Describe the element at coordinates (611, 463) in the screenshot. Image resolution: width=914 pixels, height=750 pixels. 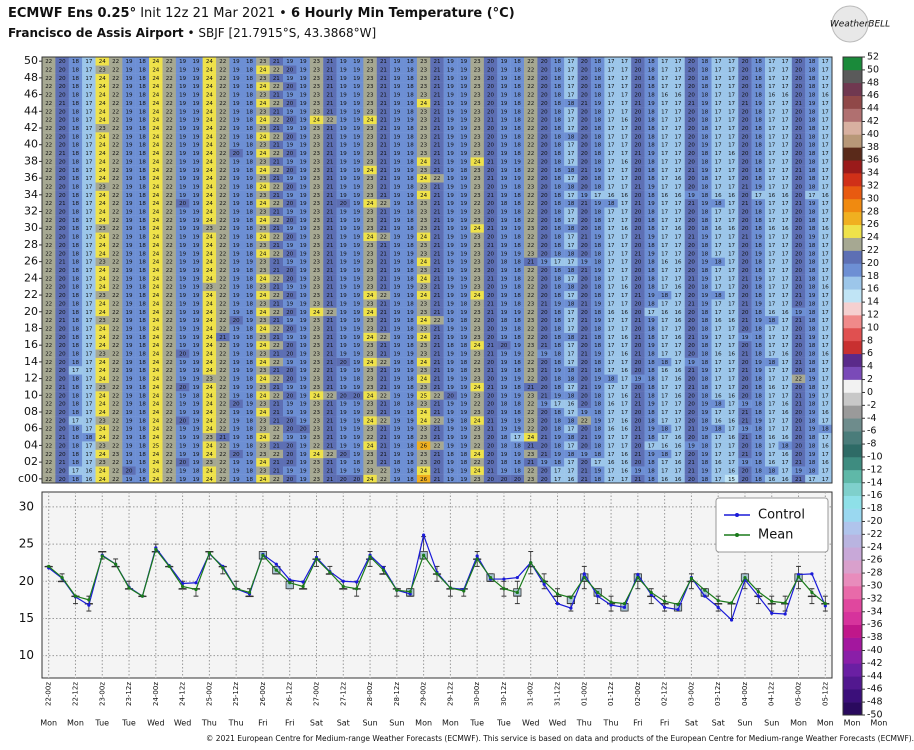
I see `cell-label: 16` at that location.